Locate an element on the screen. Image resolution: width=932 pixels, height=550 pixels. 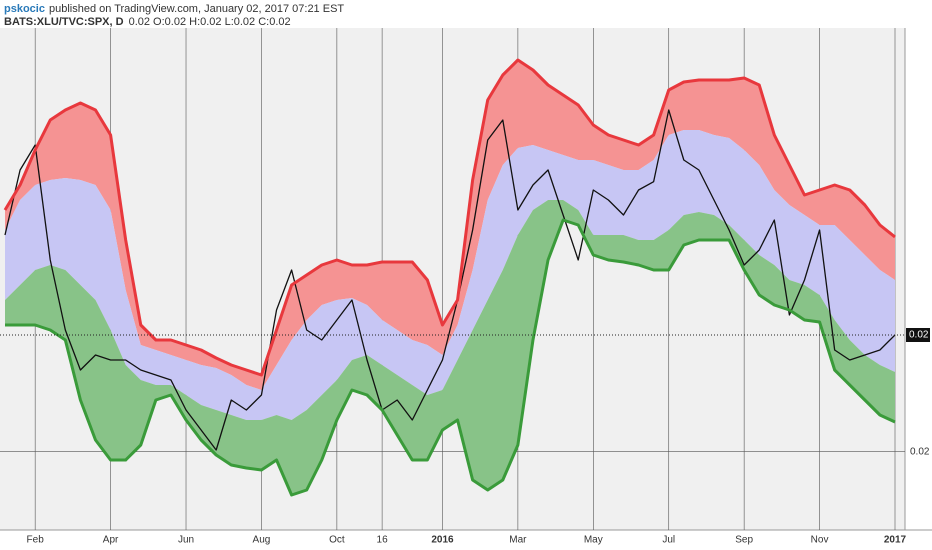
ohlc: 0.02 O:0.02 H:0.02 L:0.02 C:0.02 is located at coordinates (210, 22).